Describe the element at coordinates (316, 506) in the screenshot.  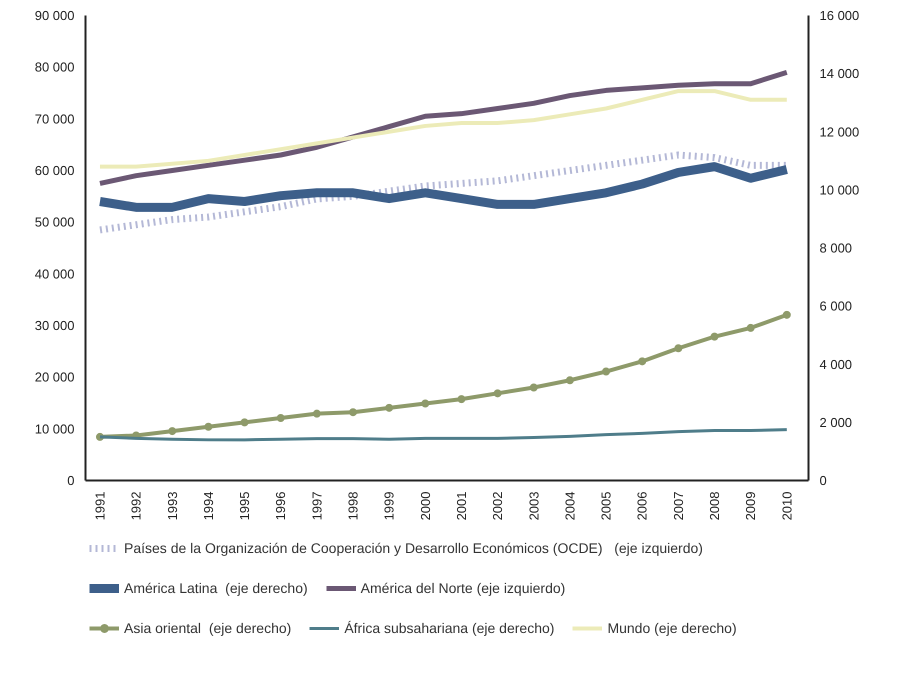
I see `x-tick-label: 1997` at that location.